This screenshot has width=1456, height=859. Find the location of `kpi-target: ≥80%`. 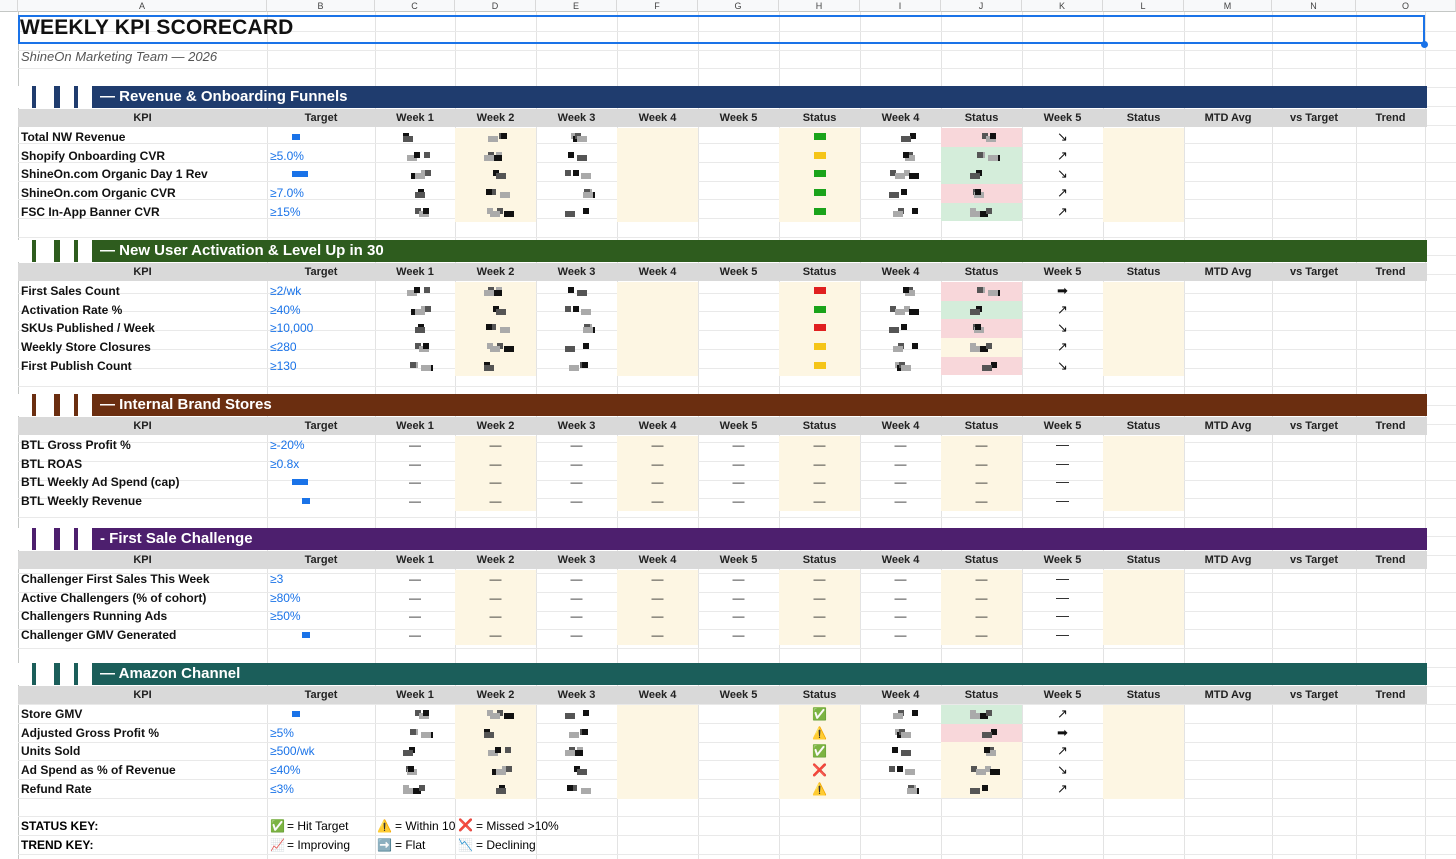

kpi-target: ≥80% is located at coordinates (285, 597).